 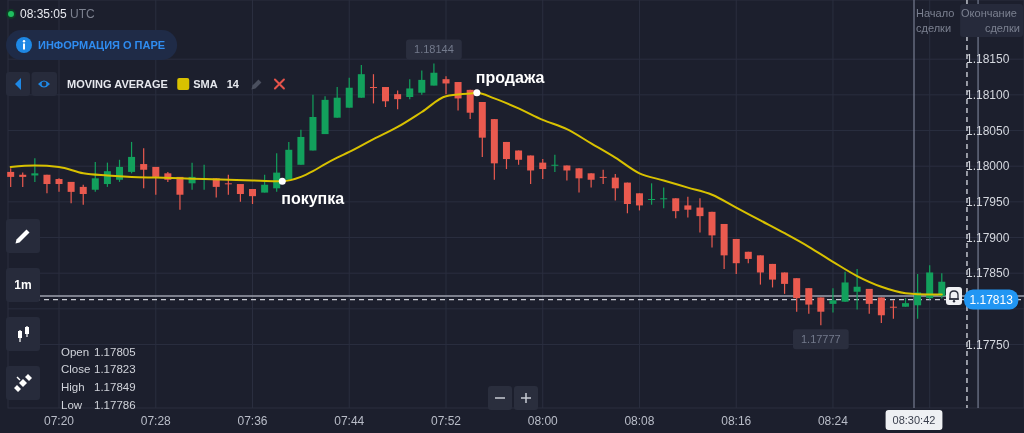 I want to click on y-tick-label: 1.17850, so click(x=988, y=273).